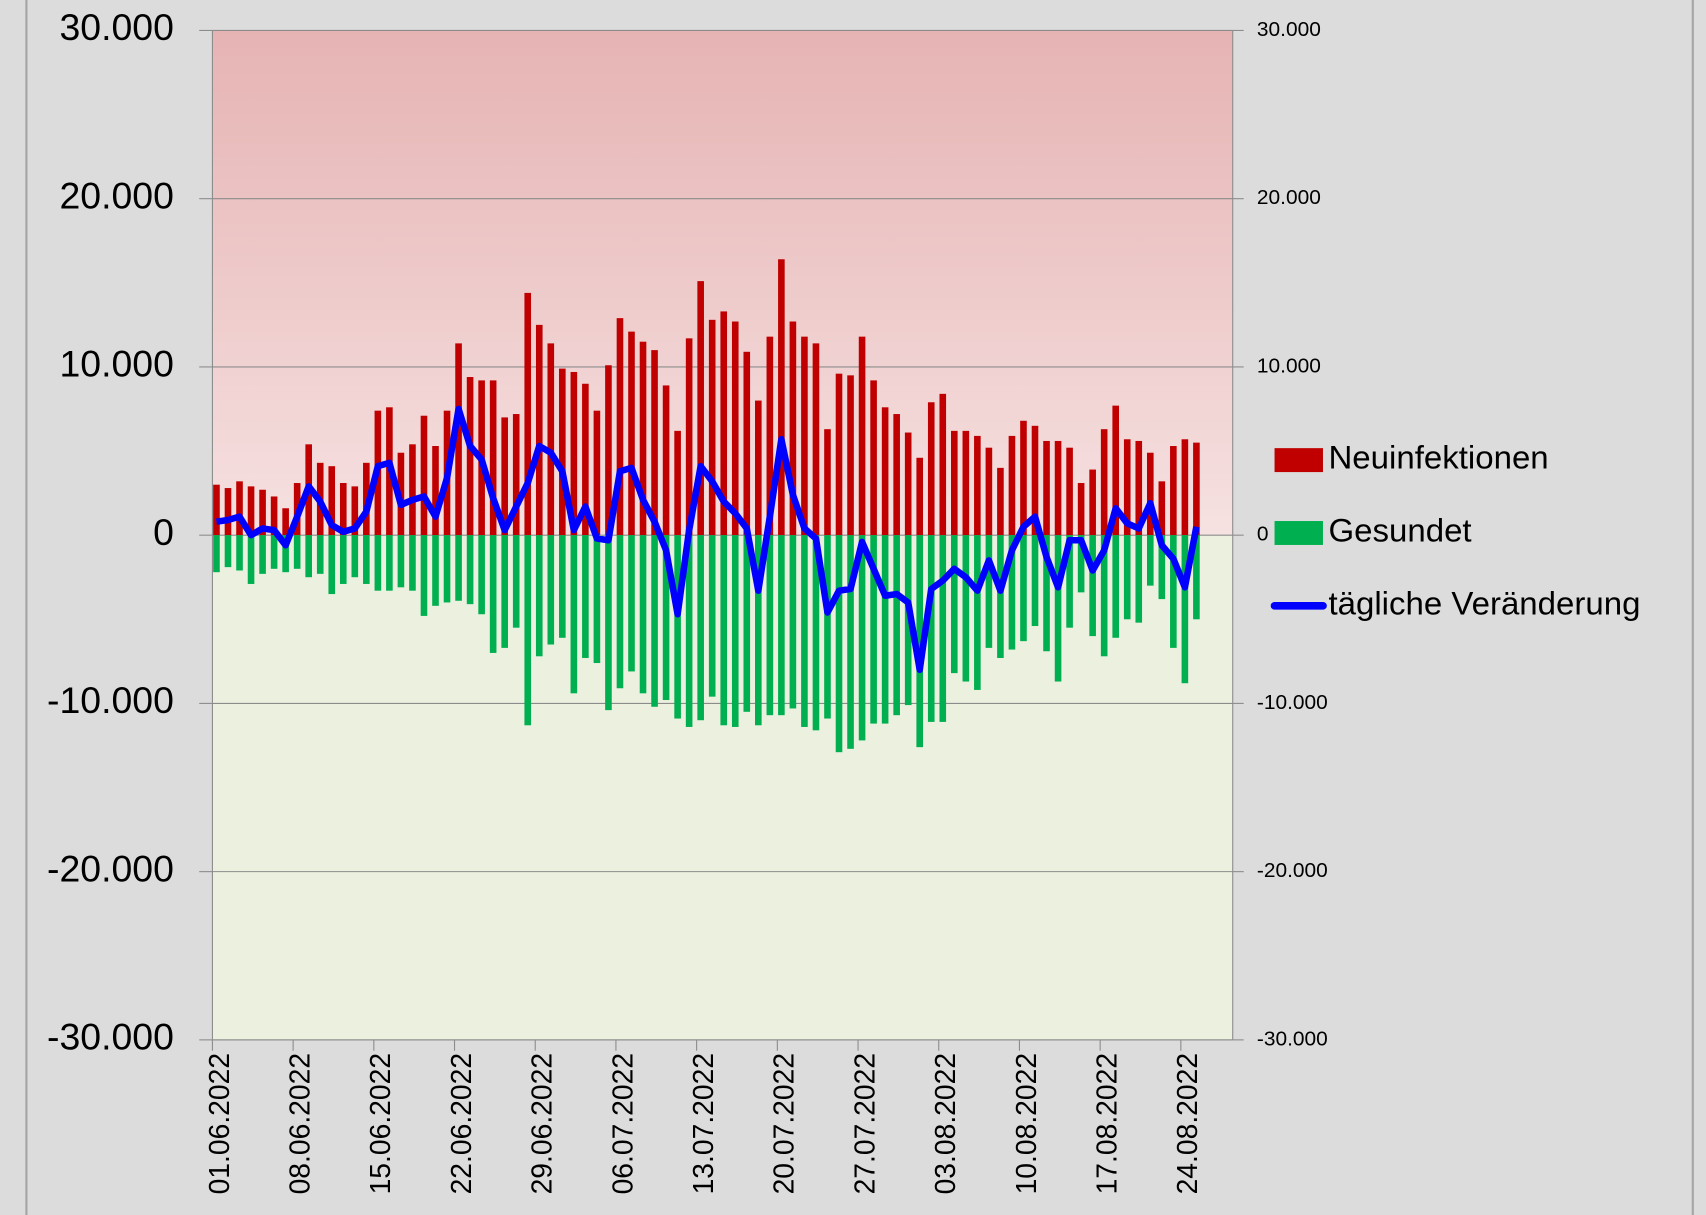 The width and height of the screenshot is (1706, 1215). Describe the element at coordinates (1289, 29) in the screenshot. I see `y2-tick-label: 30.000` at that location.